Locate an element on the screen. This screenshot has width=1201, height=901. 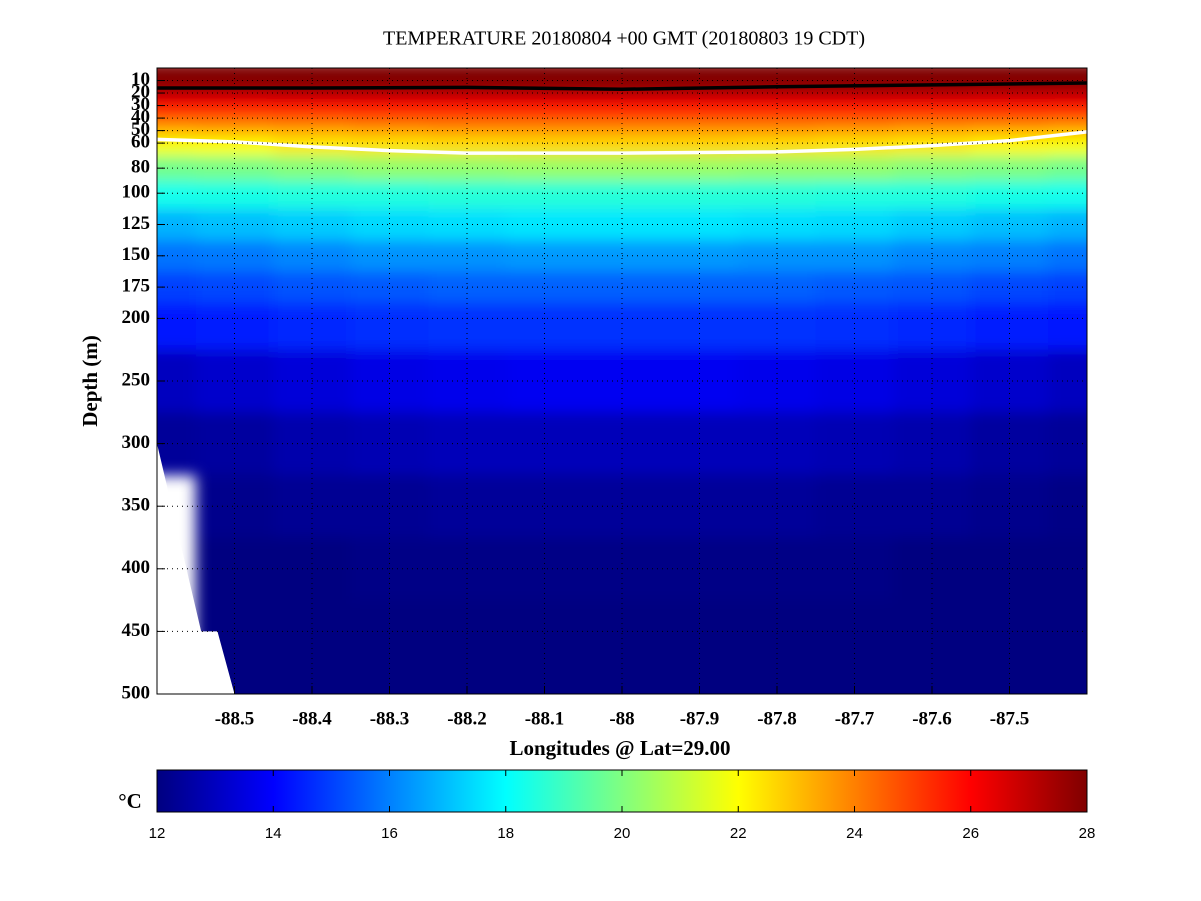
y-tick-label: 250 is located at coordinates (136, 379).